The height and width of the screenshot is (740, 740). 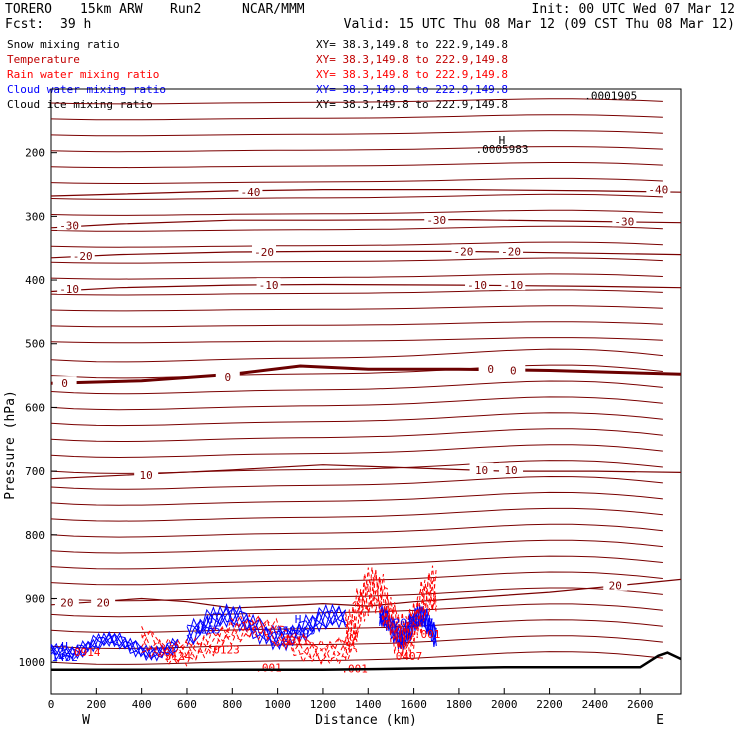 What do you see at coordinates (43, 59) in the screenshot?
I see `legend-label: Temperature` at bounding box center [43, 59].